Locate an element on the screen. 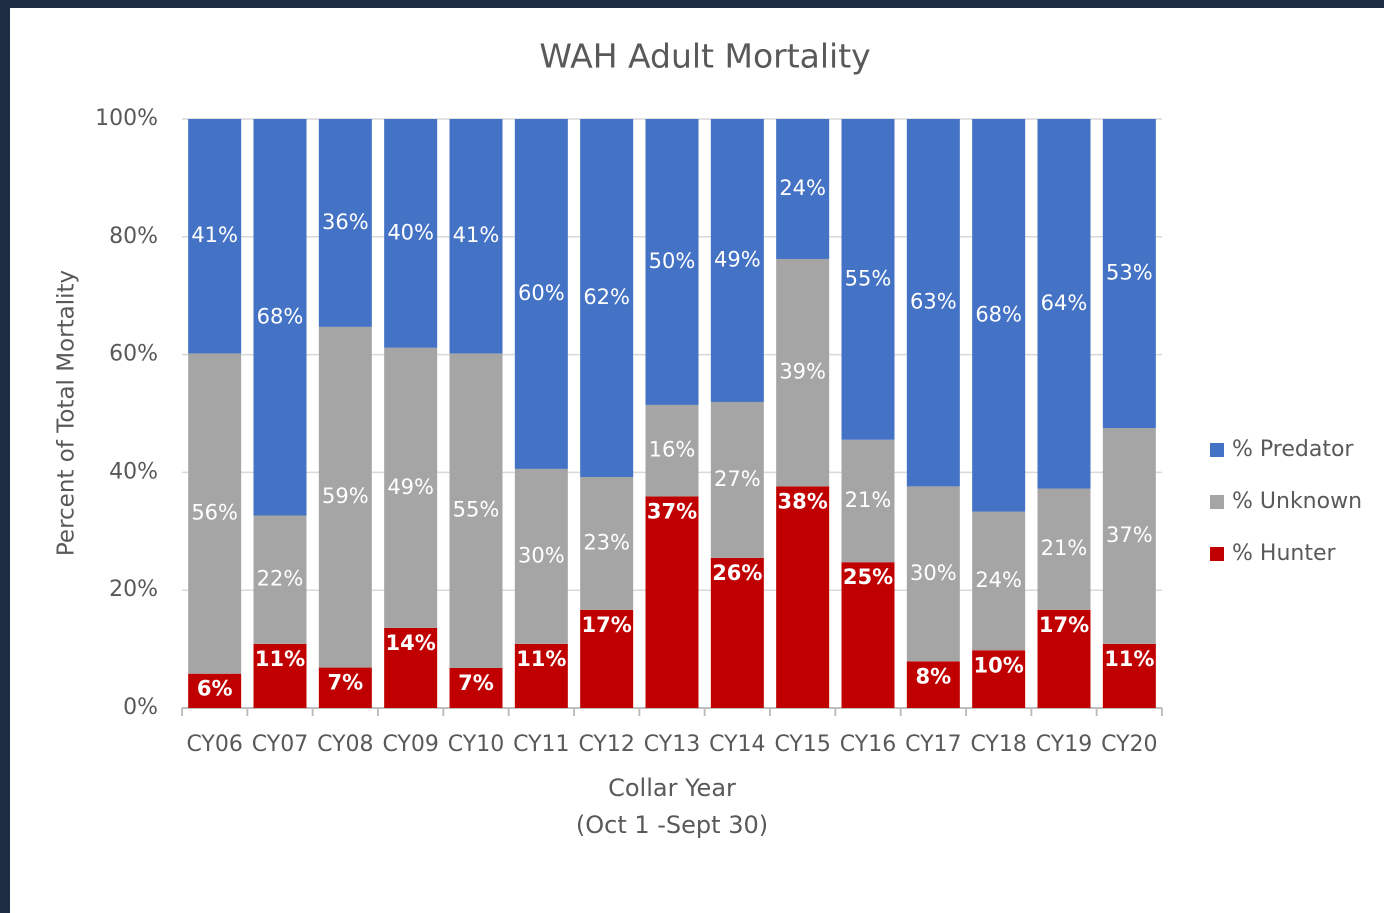  x-tick-label: CY18 is located at coordinates (998, 744).